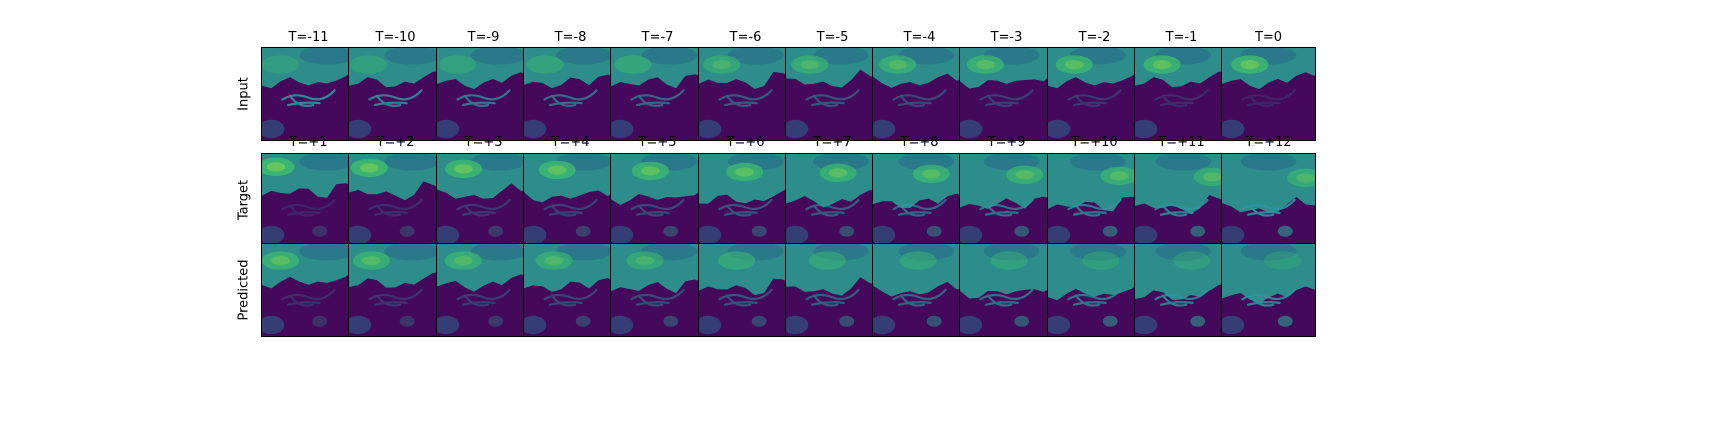  I want to click on panel-title: T=+7, so click(832, 142).